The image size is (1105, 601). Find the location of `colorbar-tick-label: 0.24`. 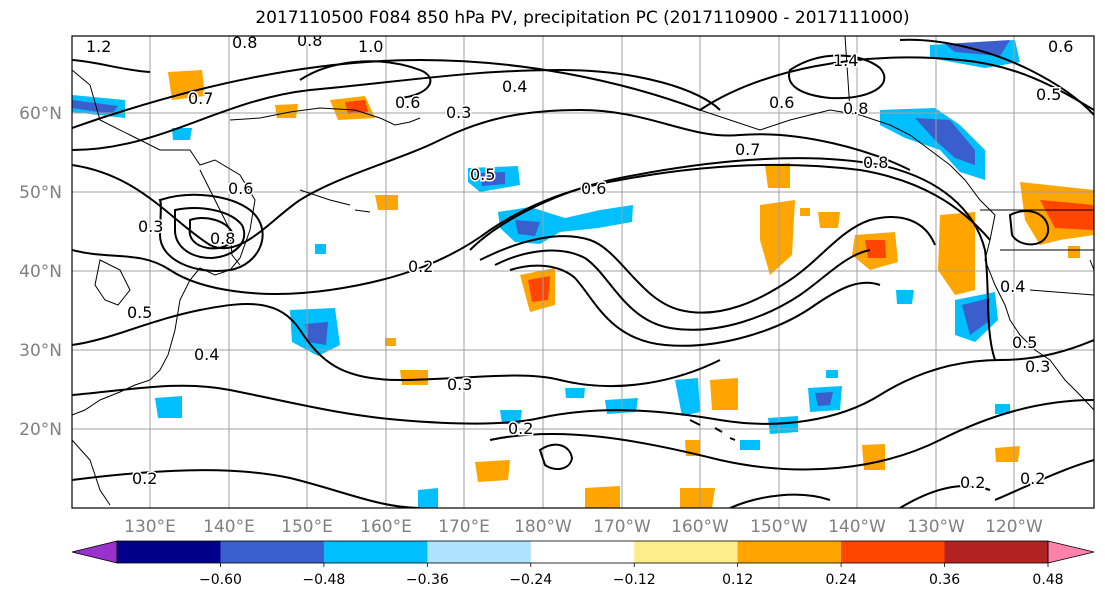

colorbar-tick-label: 0.24 is located at coordinates (841, 580).